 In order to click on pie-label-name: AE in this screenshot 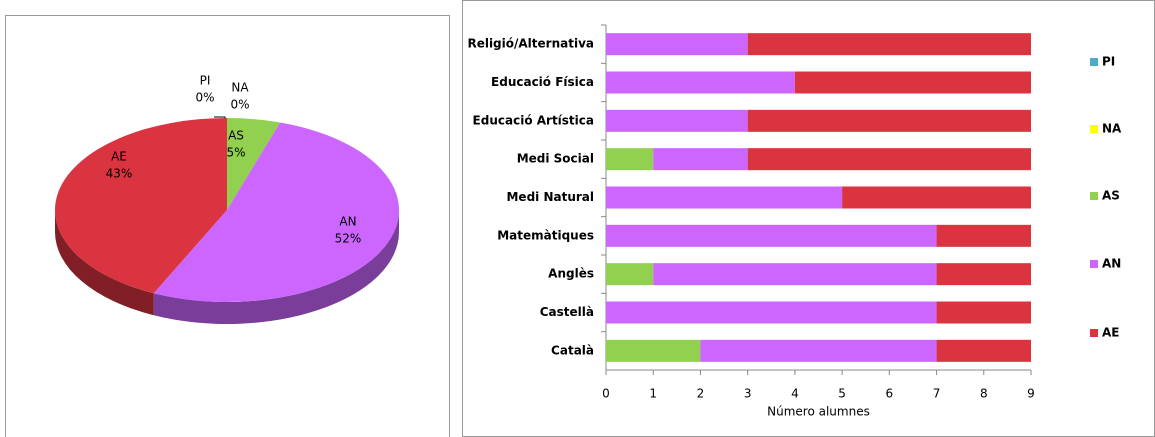, I will do `click(119, 157)`.